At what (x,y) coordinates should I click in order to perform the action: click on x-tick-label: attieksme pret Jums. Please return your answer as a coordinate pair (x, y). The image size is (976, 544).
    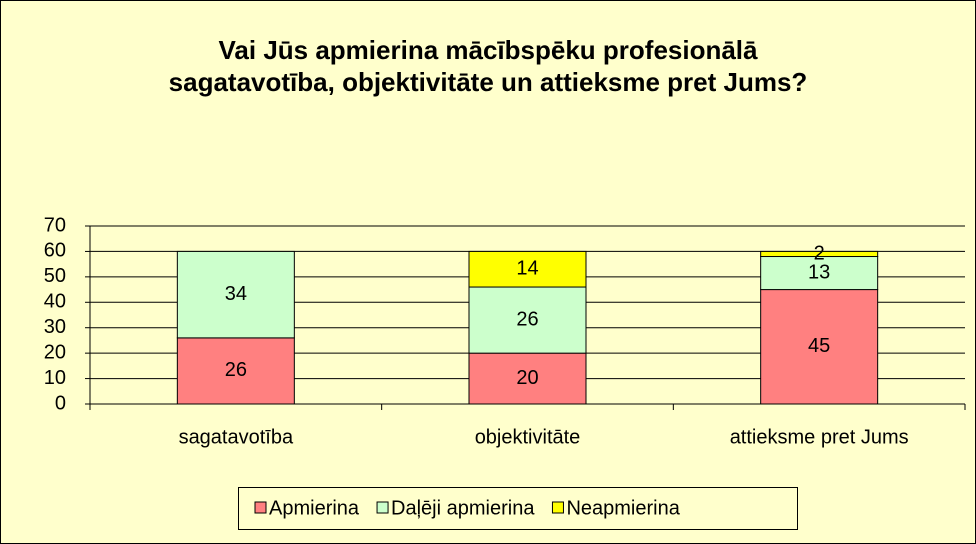
    Looking at the image, I should click on (819, 437).